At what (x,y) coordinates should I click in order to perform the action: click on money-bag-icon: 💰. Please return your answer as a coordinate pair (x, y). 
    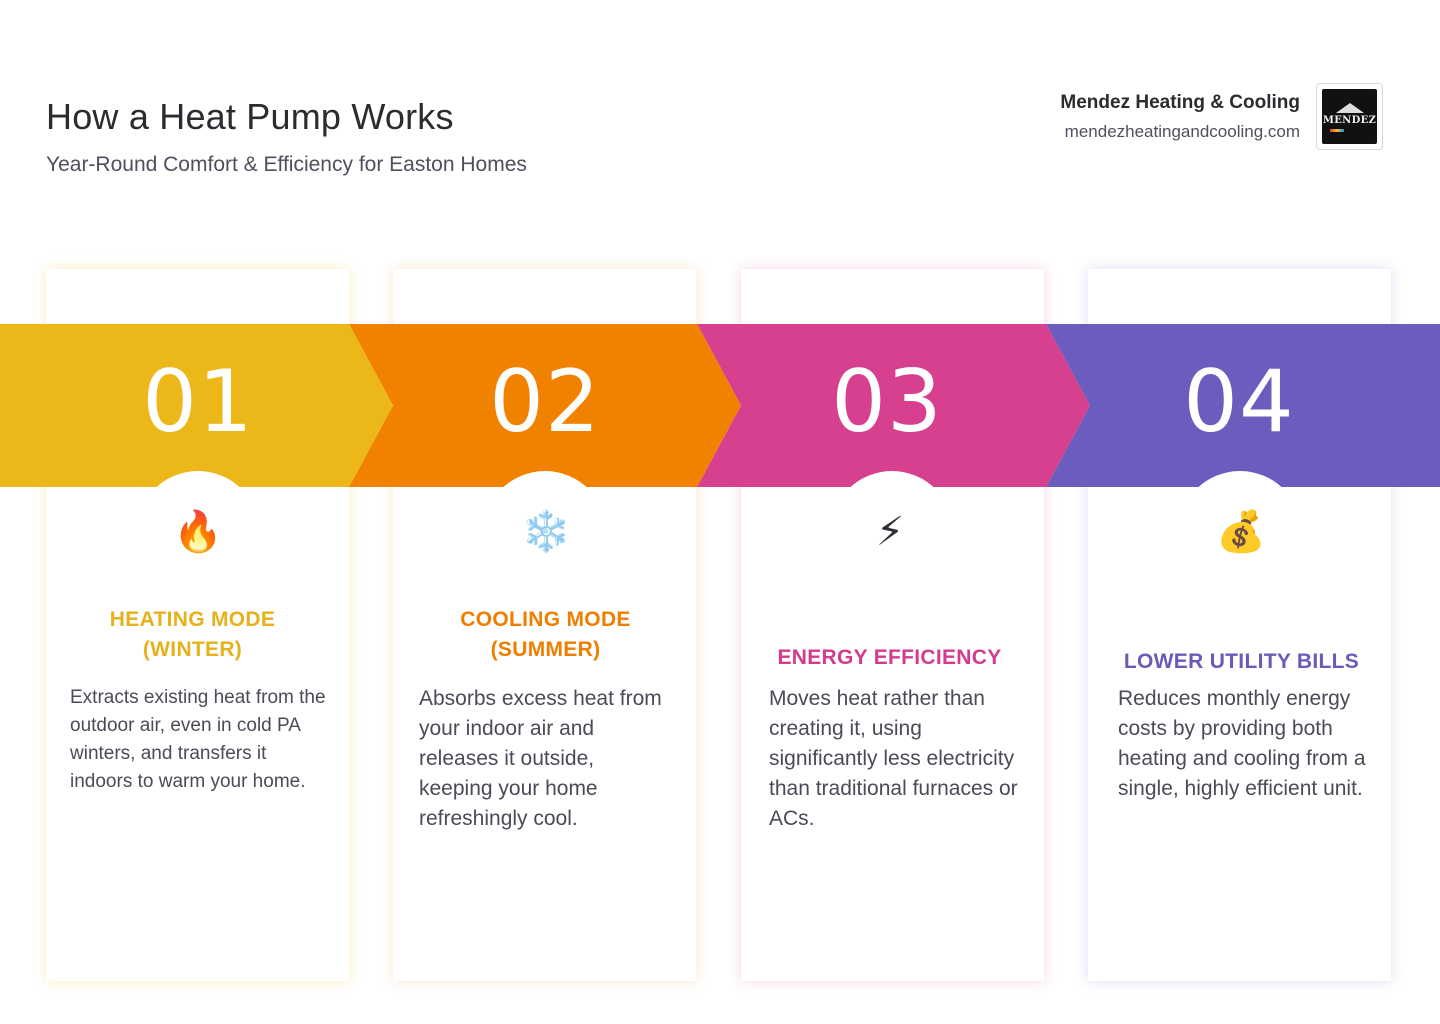
    Looking at the image, I should click on (1241, 532).